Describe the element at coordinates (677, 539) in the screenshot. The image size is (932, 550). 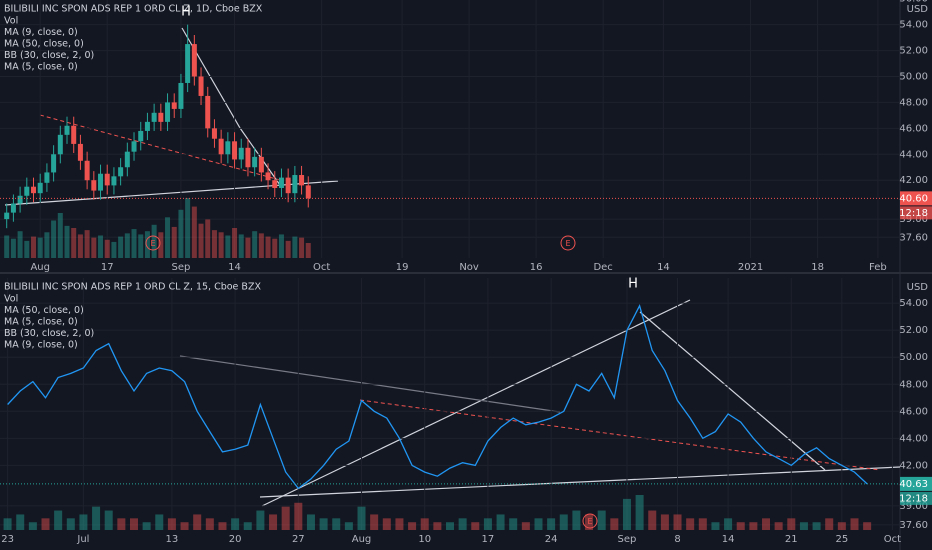
I see `x-tick-label: 8` at that location.